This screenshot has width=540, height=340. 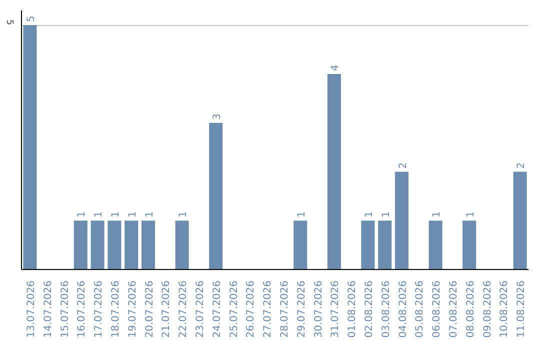 What do you see at coordinates (470, 309) in the screenshot?
I see `x-tick-label: 08.08.2026` at bounding box center [470, 309].